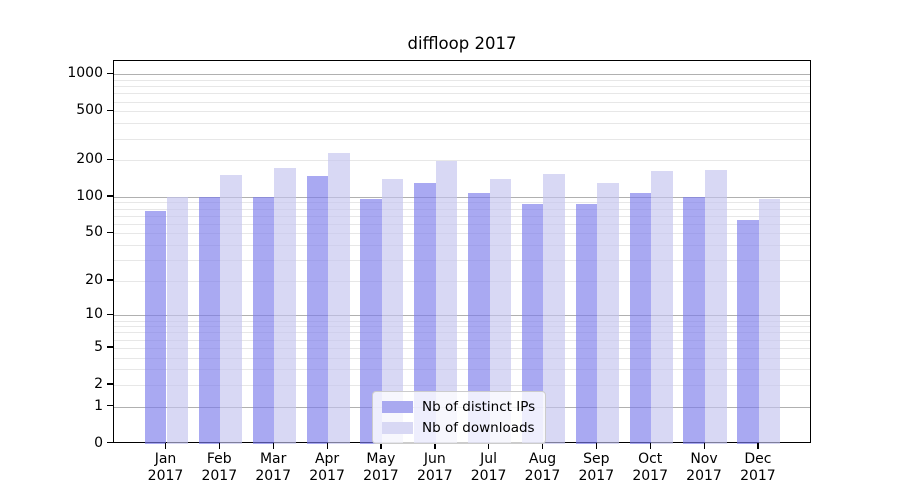 The height and width of the screenshot is (500, 900). I want to click on x-tick-label: Jul 2017, so click(489, 468).